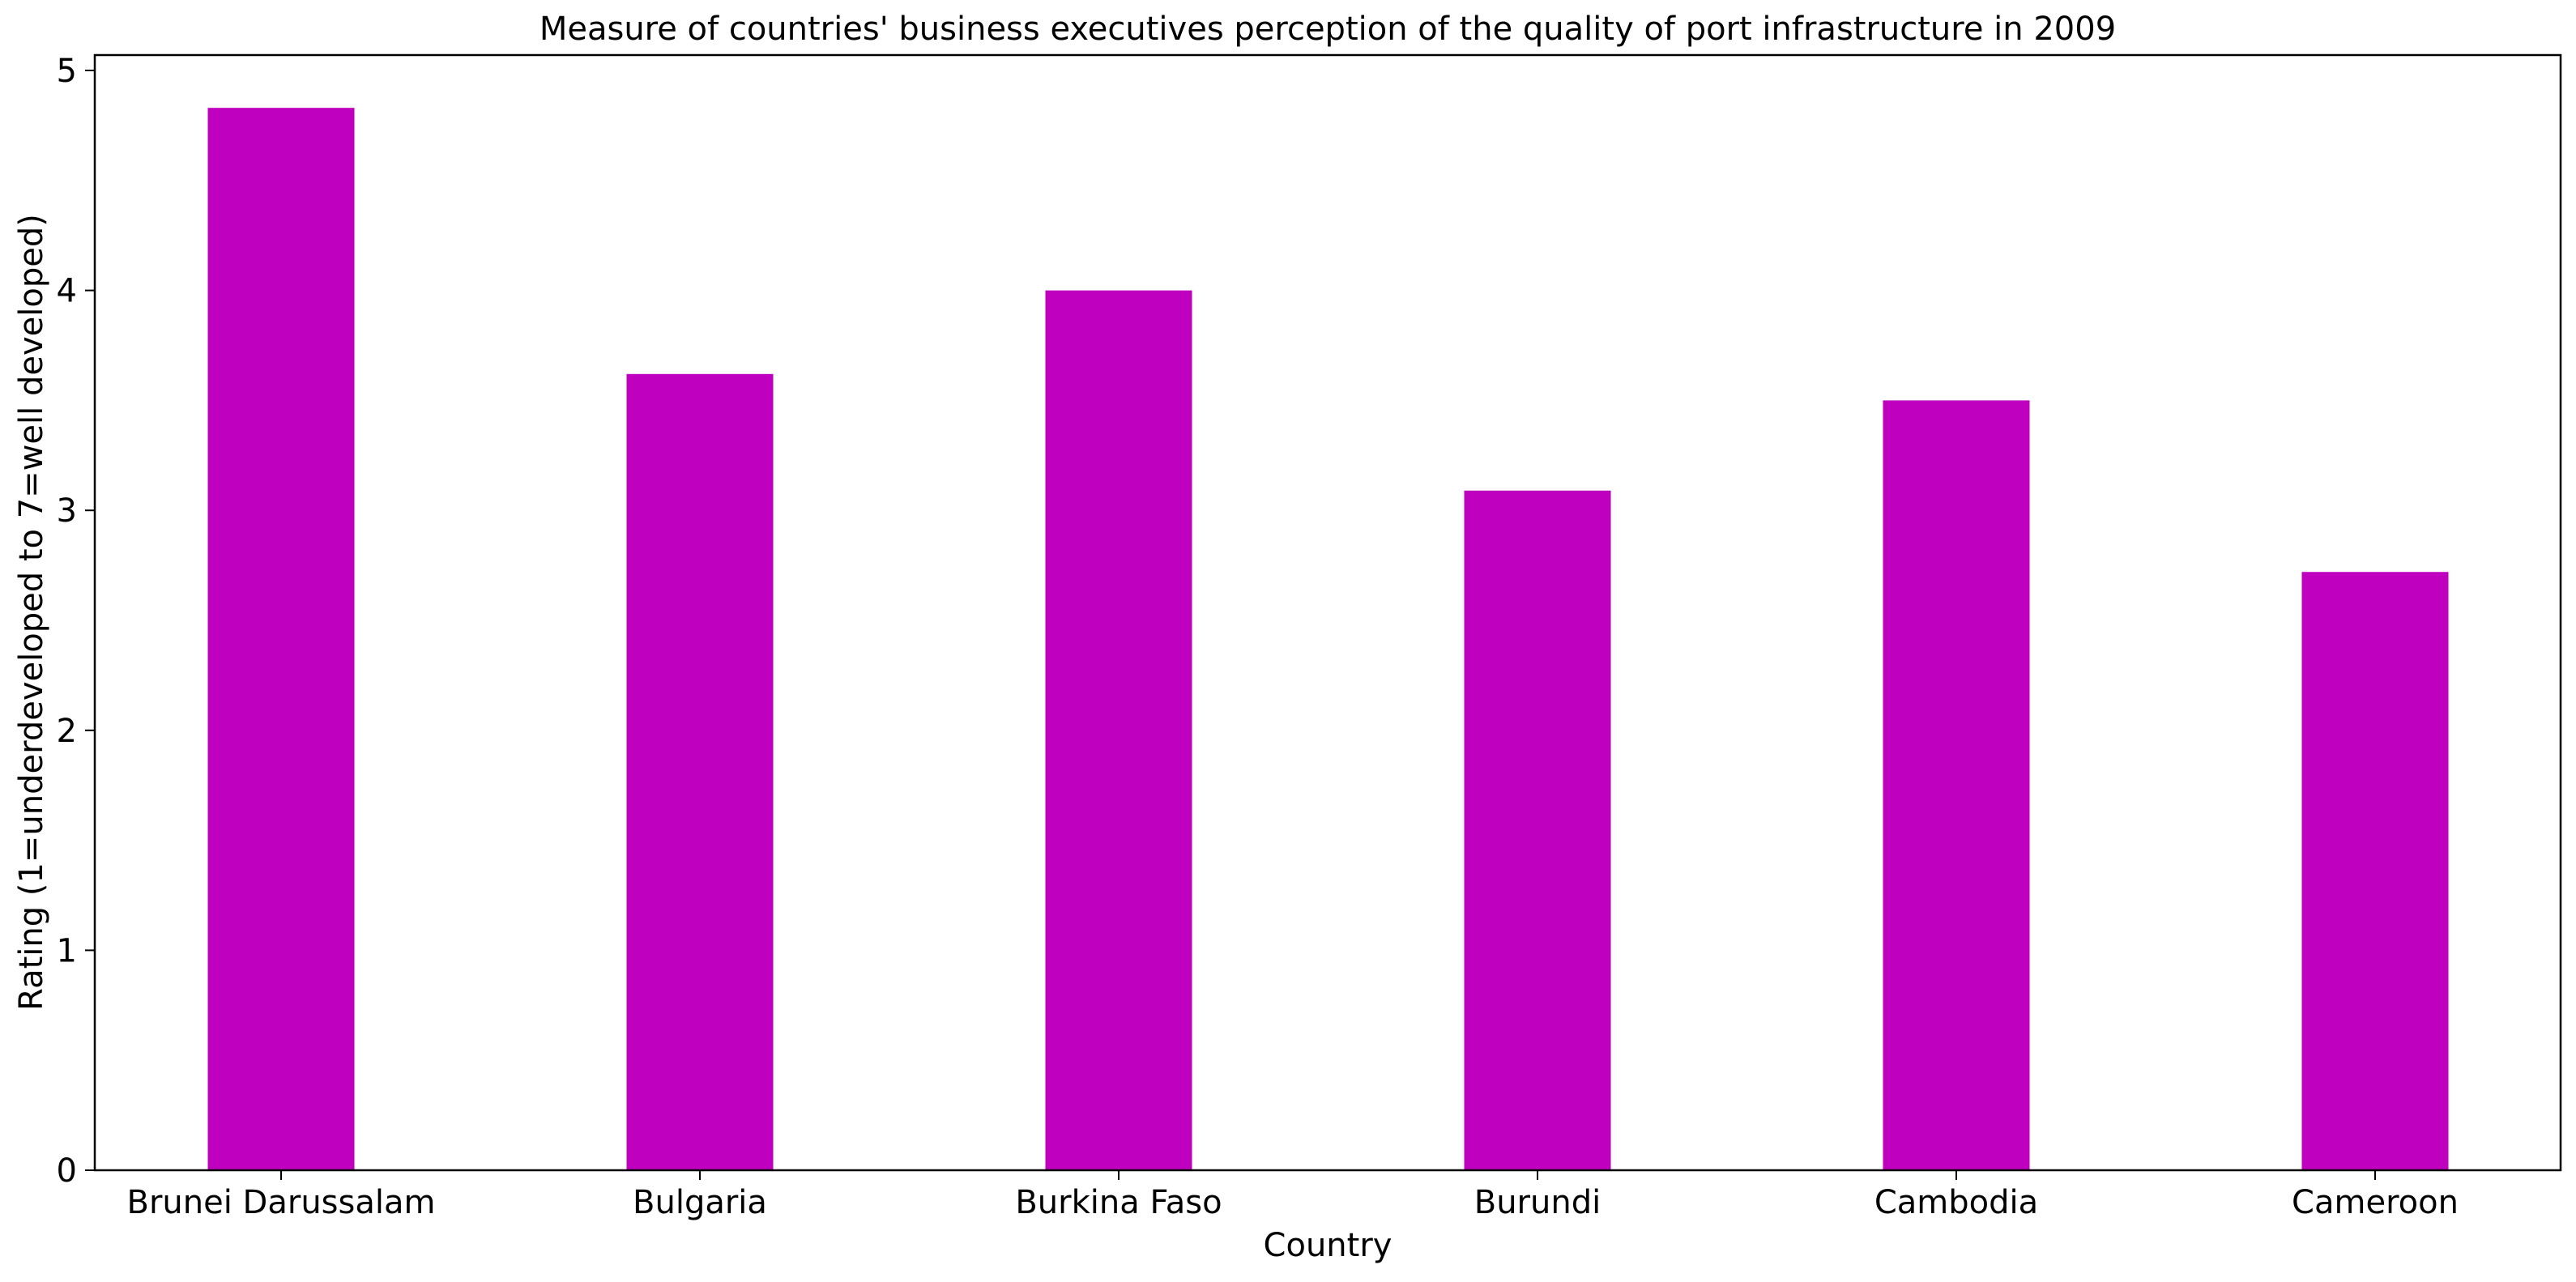 This screenshot has height=1282, width=2576. I want to click on y-axis-ticks: 0 1 2 3 4 5, so click(76, 621).